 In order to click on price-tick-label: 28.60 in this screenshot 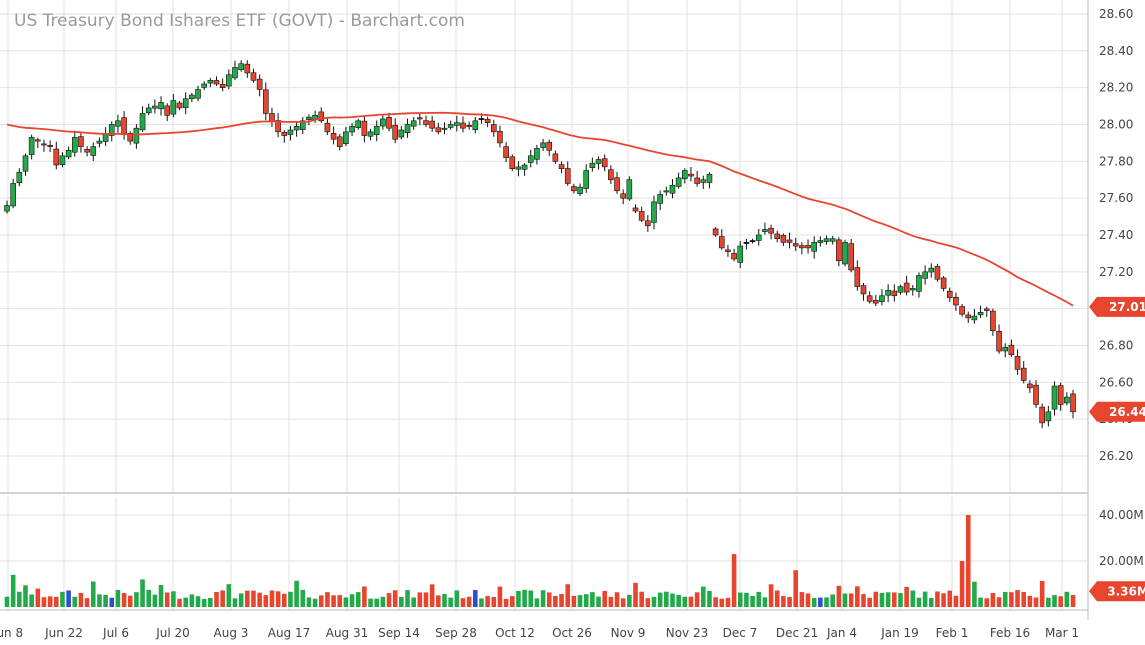, I will do `click(1116, 14)`.